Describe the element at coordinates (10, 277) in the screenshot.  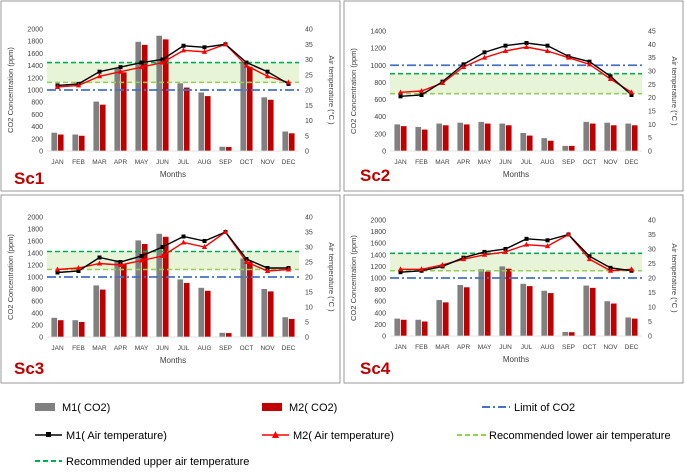
I see `y-axis-title: CO2 Concentration (ppm)` at that location.